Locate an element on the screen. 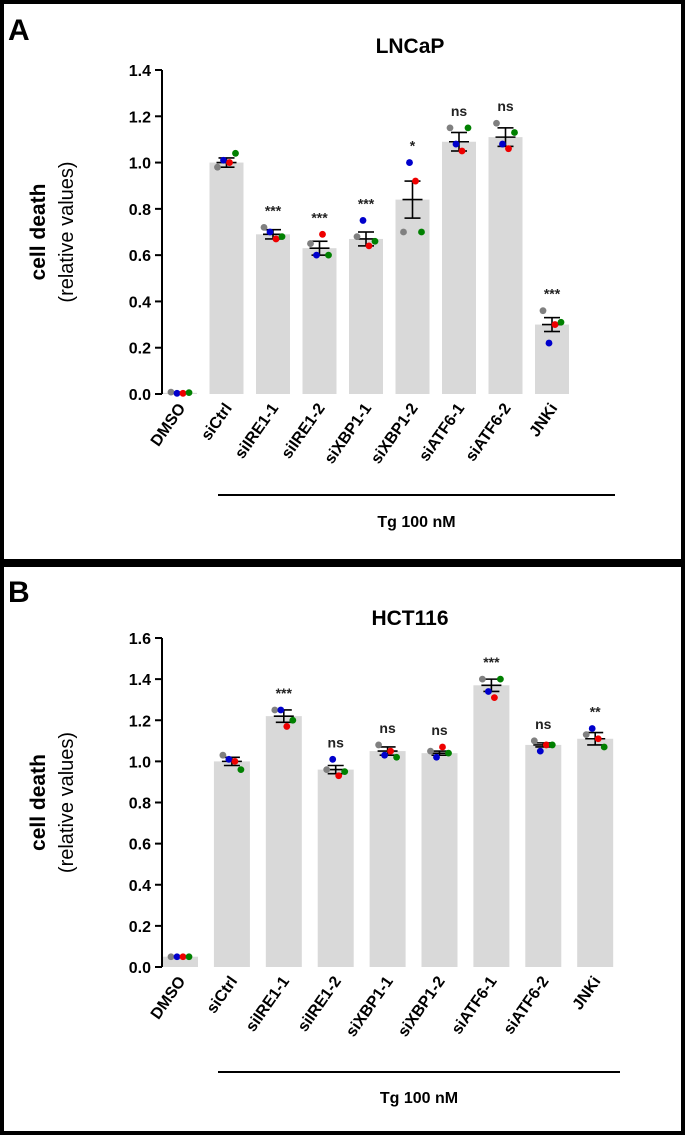 The height and width of the screenshot is (1135, 685). panel-b-letter: B is located at coordinates (19, 592).